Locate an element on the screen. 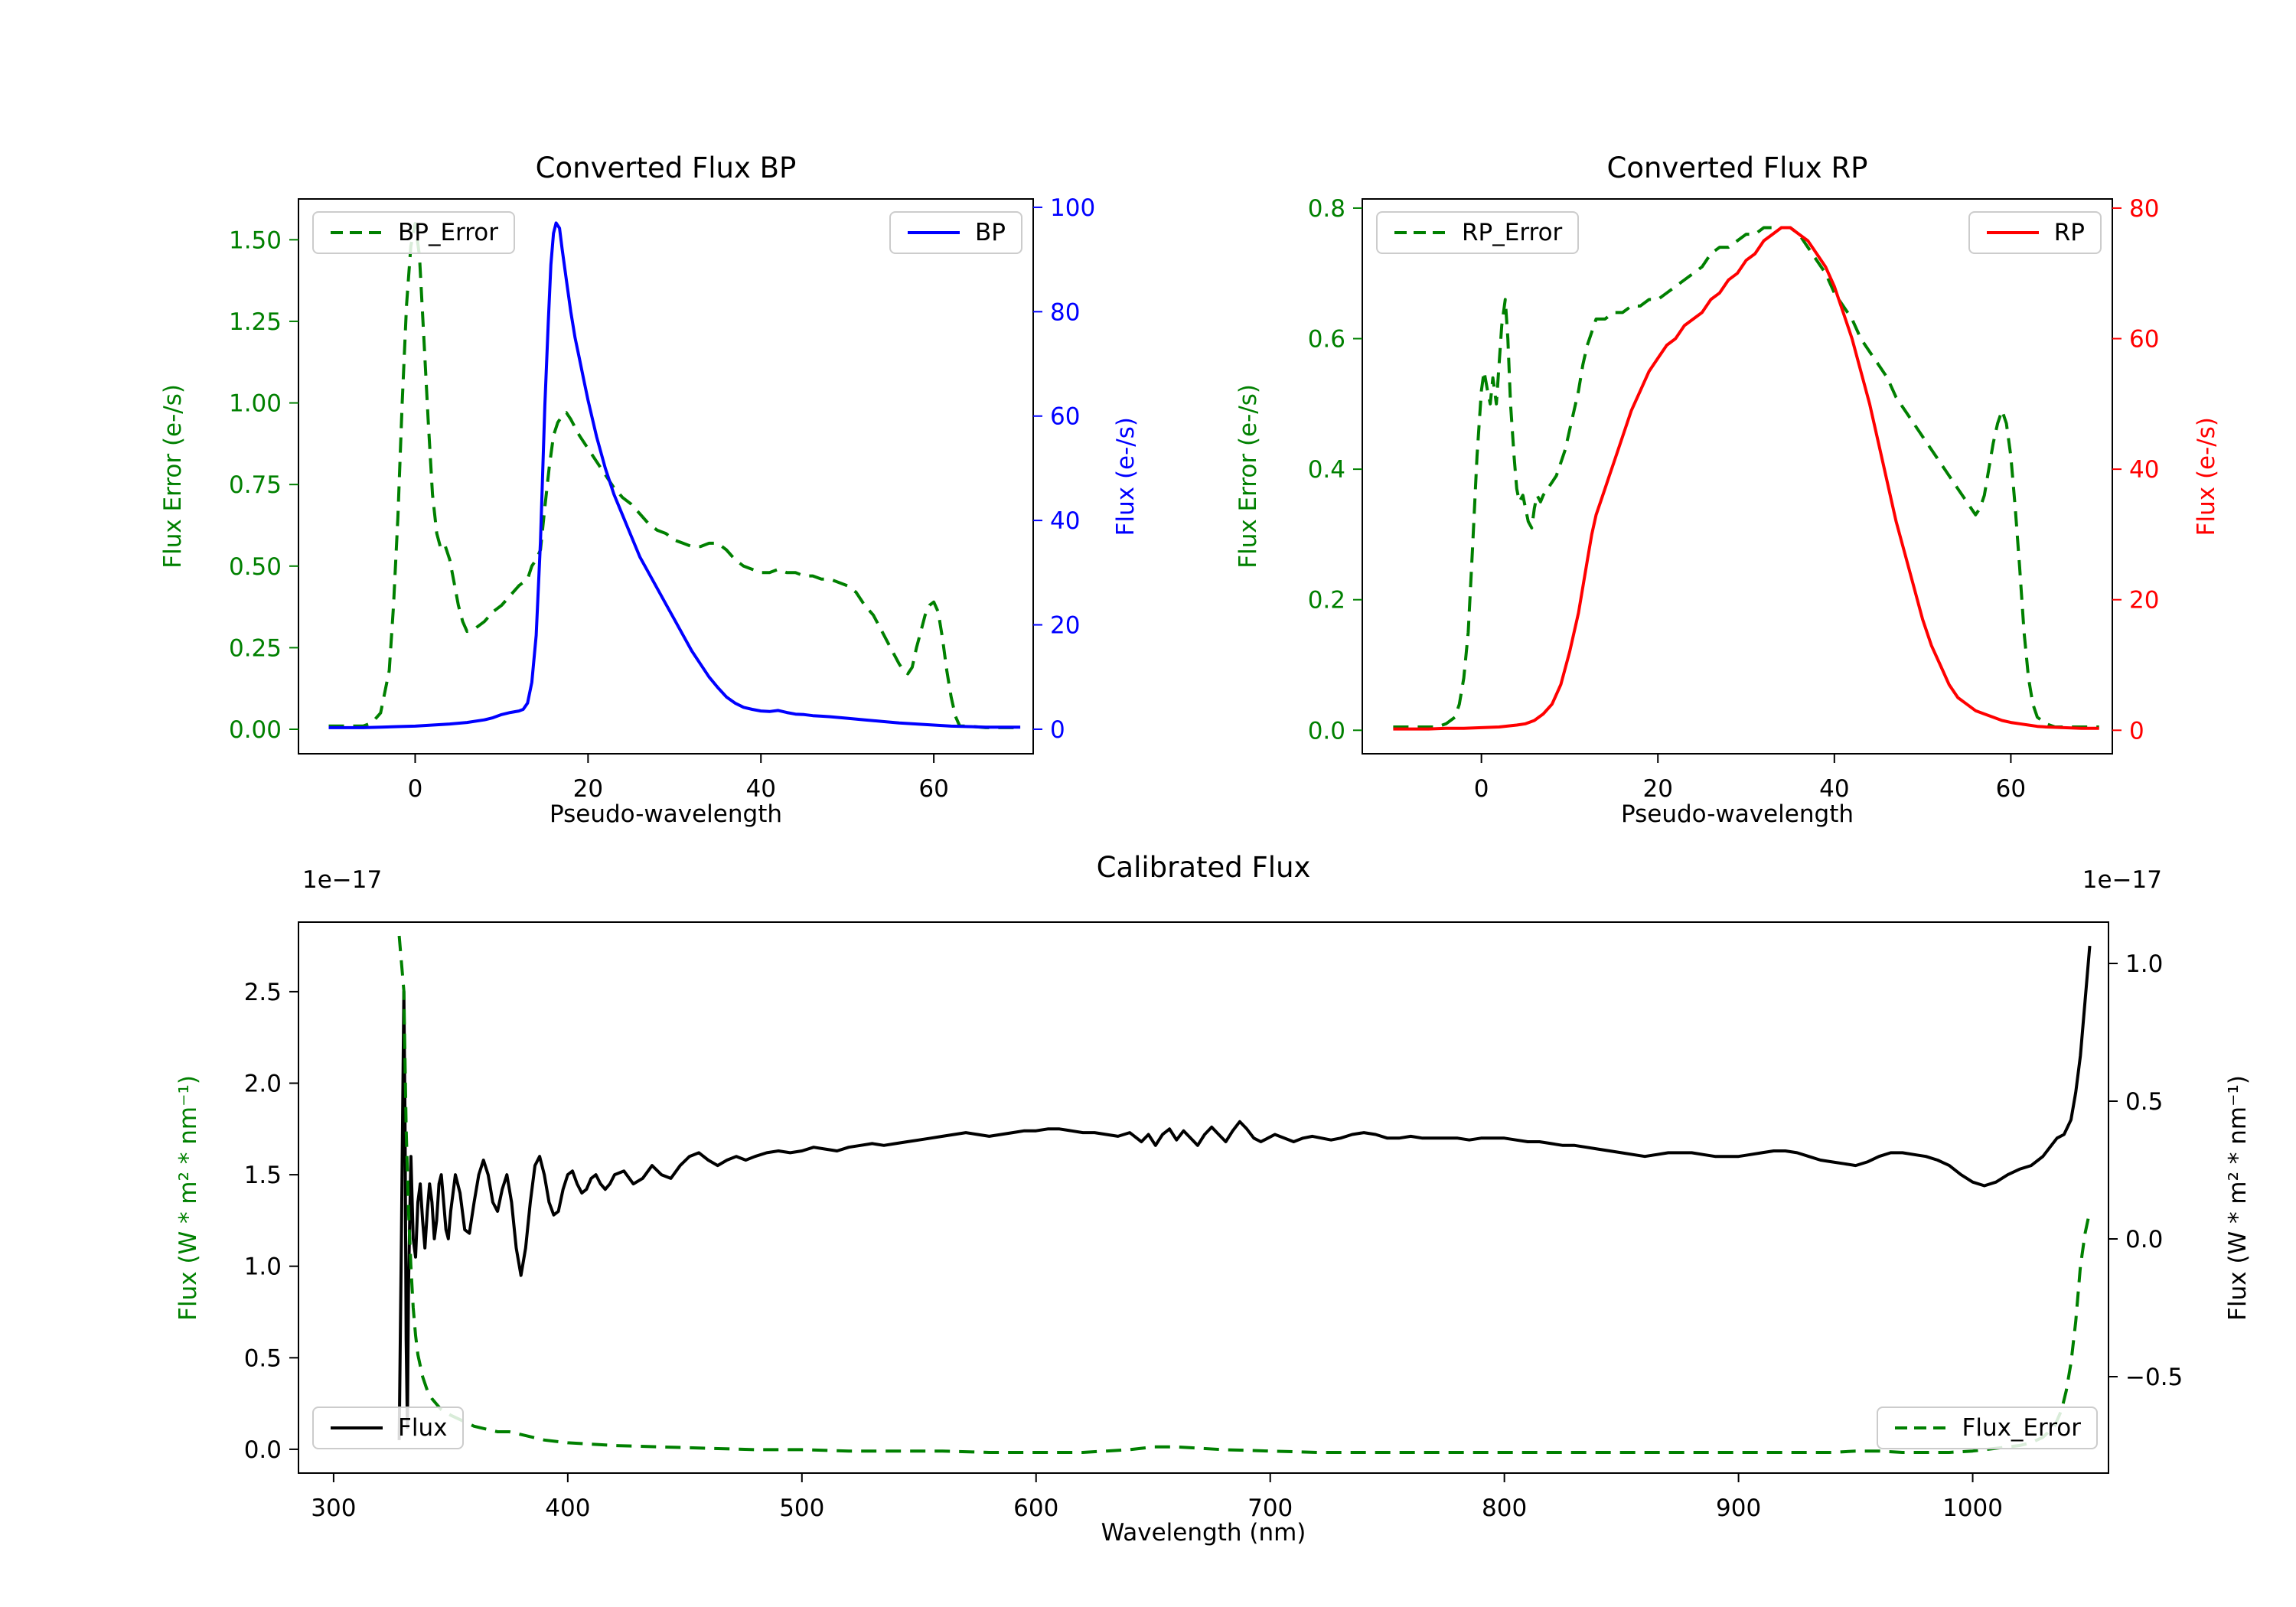  legend-bp: BP is located at coordinates (955, 232).